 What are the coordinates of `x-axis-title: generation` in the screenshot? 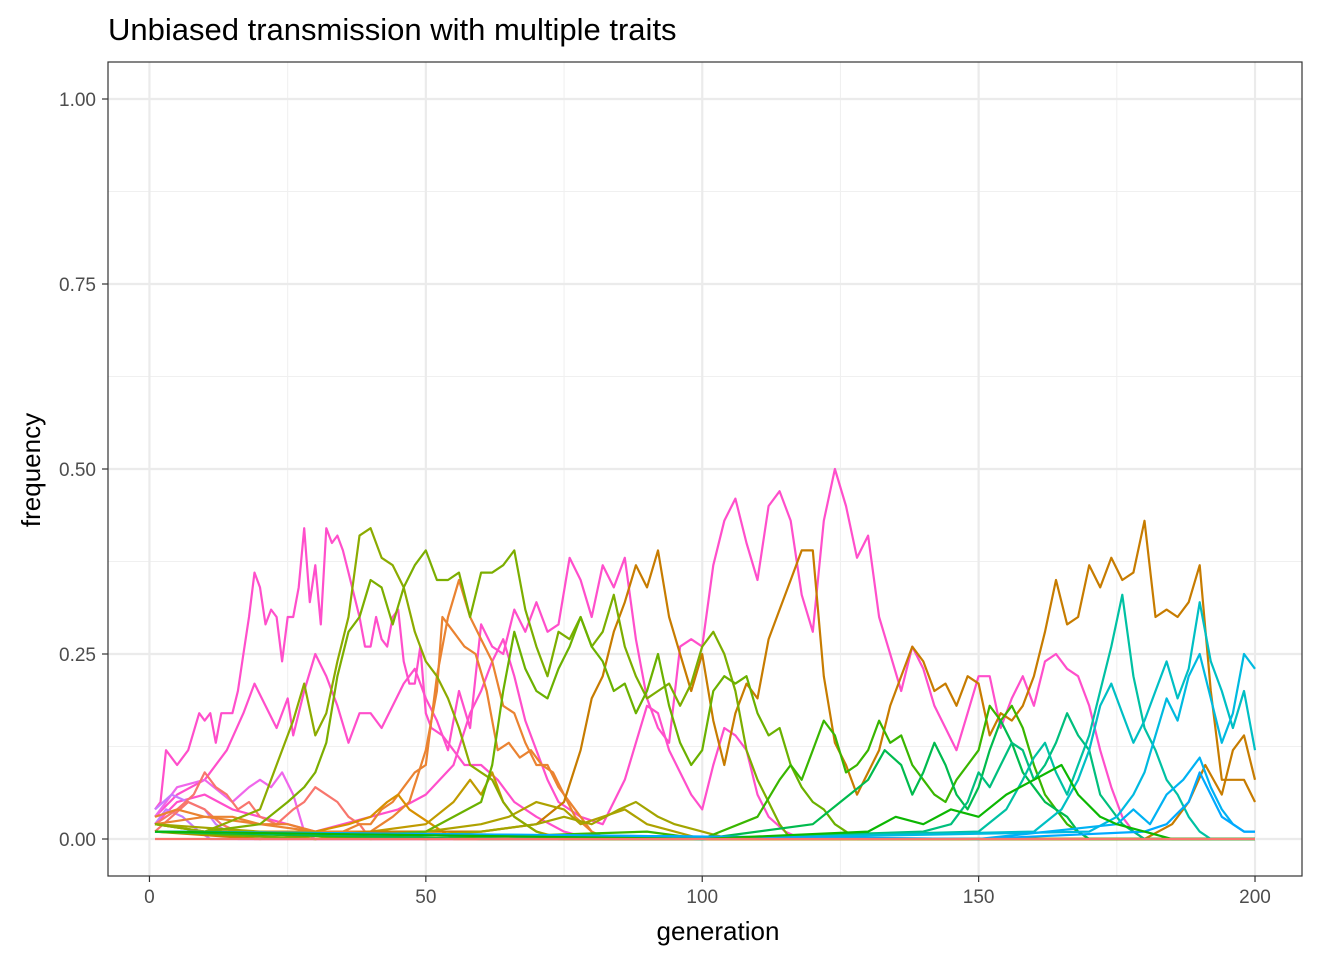 It's located at (718, 931).